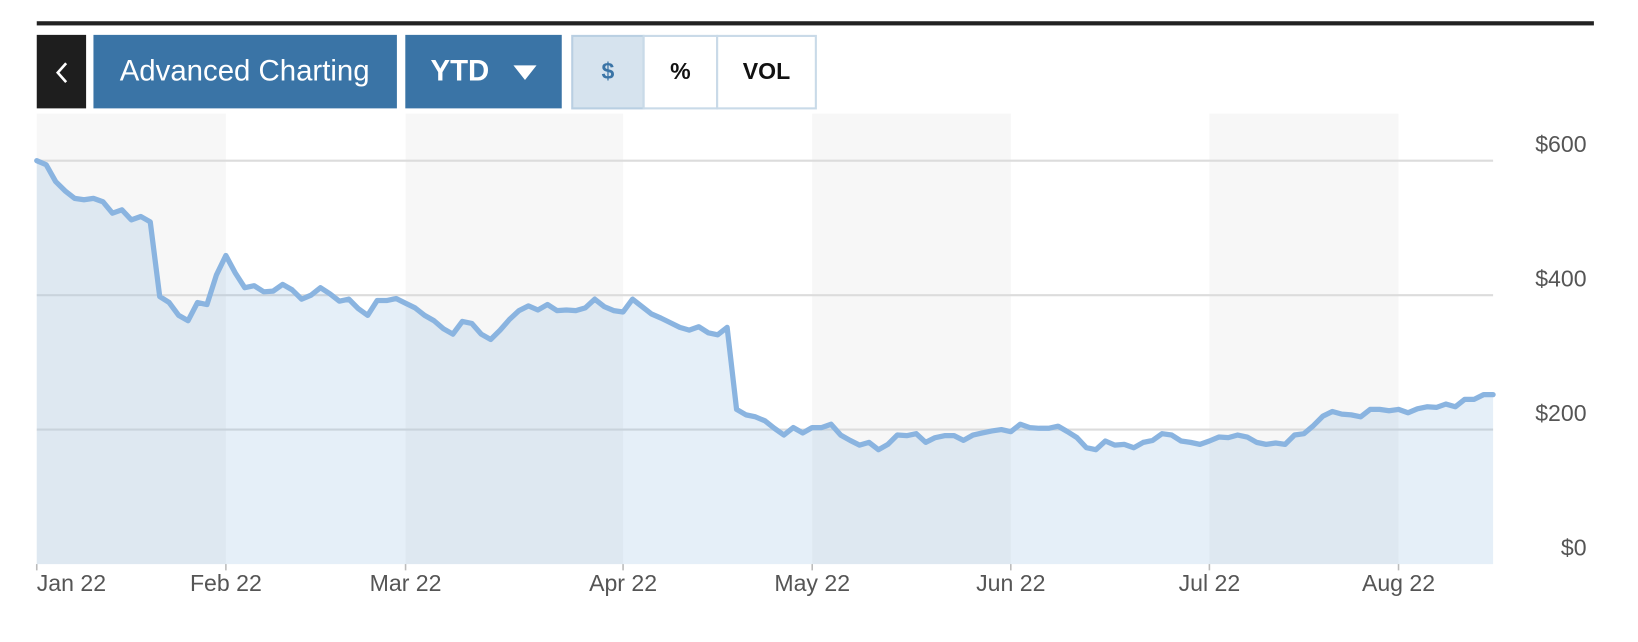  What do you see at coordinates (1574, 547) in the screenshot?
I see `y-tick-label: $0` at bounding box center [1574, 547].